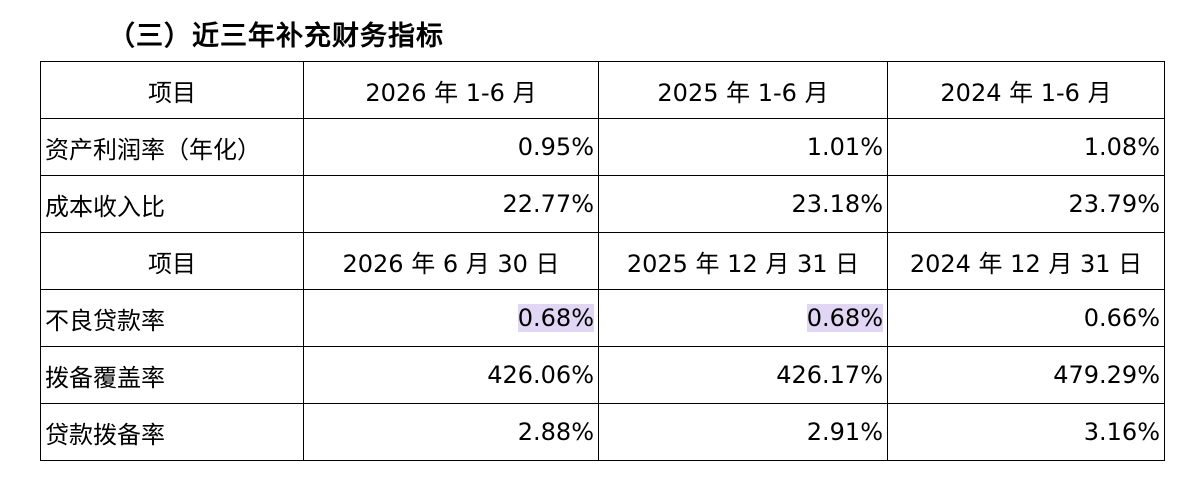 This screenshot has width=1200, height=489. I want to click on header-cell-2025-h1: 2025 年 1-6 月, so click(743, 90).